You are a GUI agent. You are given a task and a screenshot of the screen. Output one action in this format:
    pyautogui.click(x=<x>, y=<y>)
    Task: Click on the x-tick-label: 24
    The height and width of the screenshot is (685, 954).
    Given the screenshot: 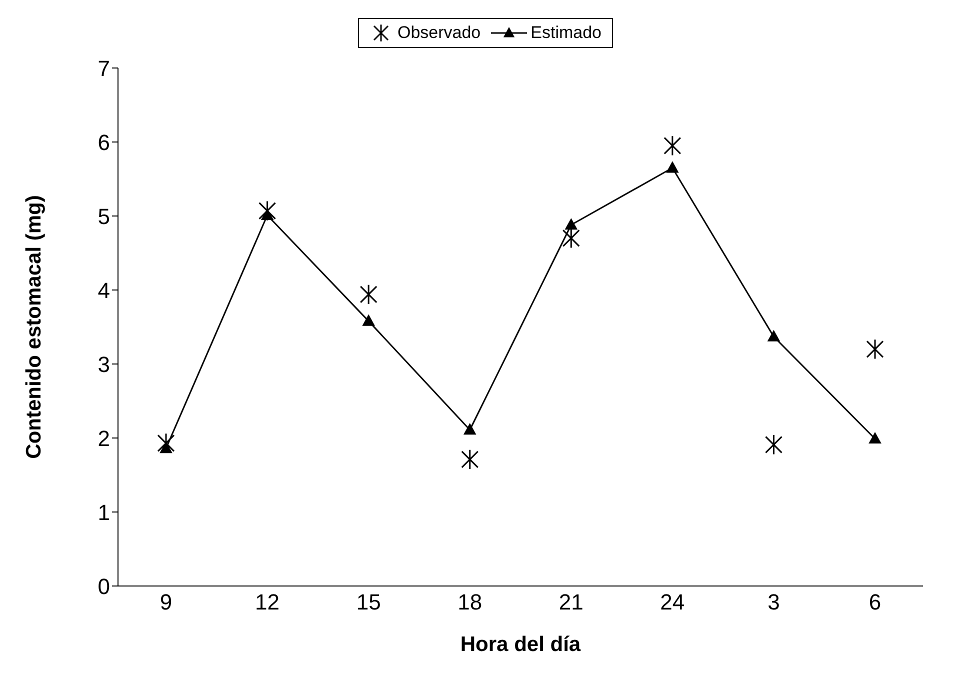 What is the action you would take?
    pyautogui.click(x=672, y=602)
    